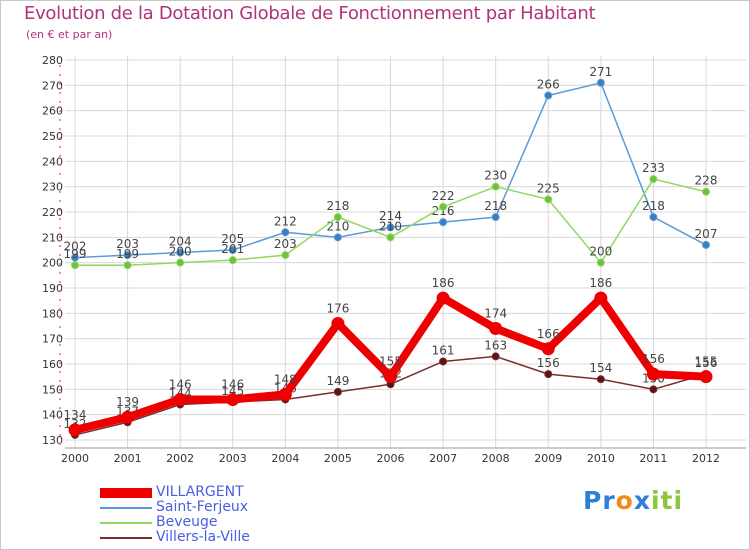 The width and height of the screenshot is (750, 550). I want to click on data-label-saint-ferjeux: 266, so click(548, 84).